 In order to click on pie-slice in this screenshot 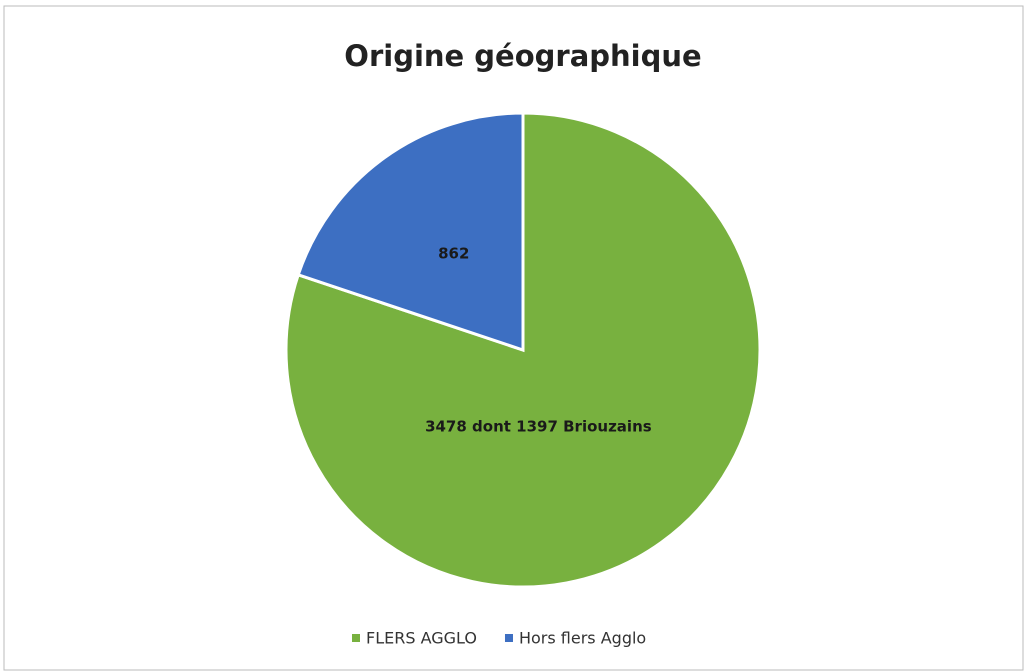, I will do `click(410, 232)`.